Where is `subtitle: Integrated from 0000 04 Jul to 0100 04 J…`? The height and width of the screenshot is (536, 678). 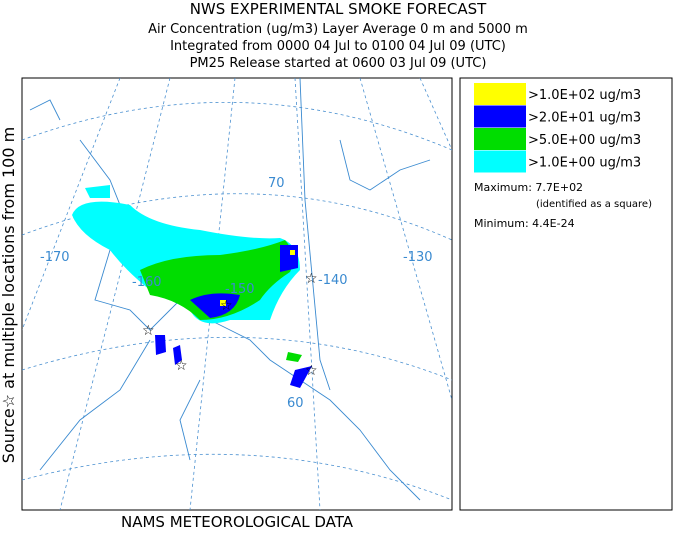 subtitle: Integrated from 0000 04 Jul to 0100 04 J… is located at coordinates (338, 46).